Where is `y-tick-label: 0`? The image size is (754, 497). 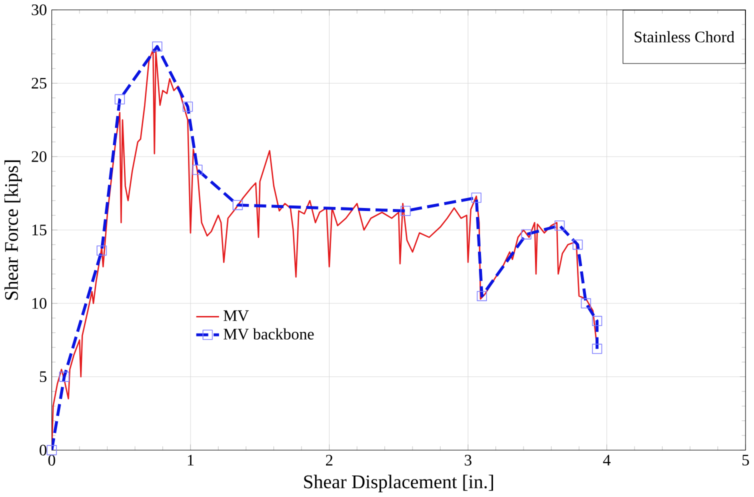
y-tick-label: 0 is located at coordinates (43, 450).